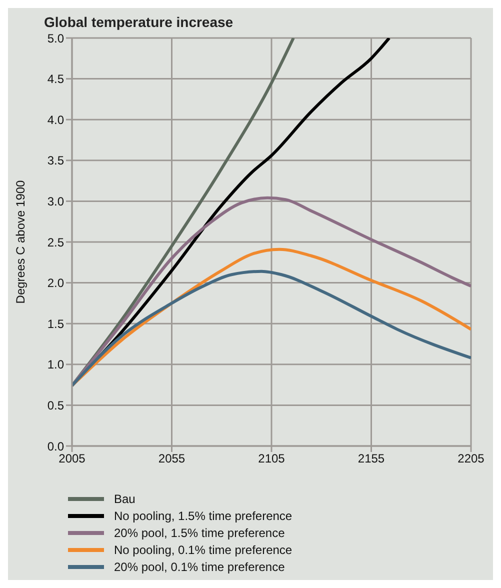 The height and width of the screenshot is (588, 501). Describe the element at coordinates (203, 549) in the screenshot. I see `legend-label: No pooling, 0.1% time preference` at that location.